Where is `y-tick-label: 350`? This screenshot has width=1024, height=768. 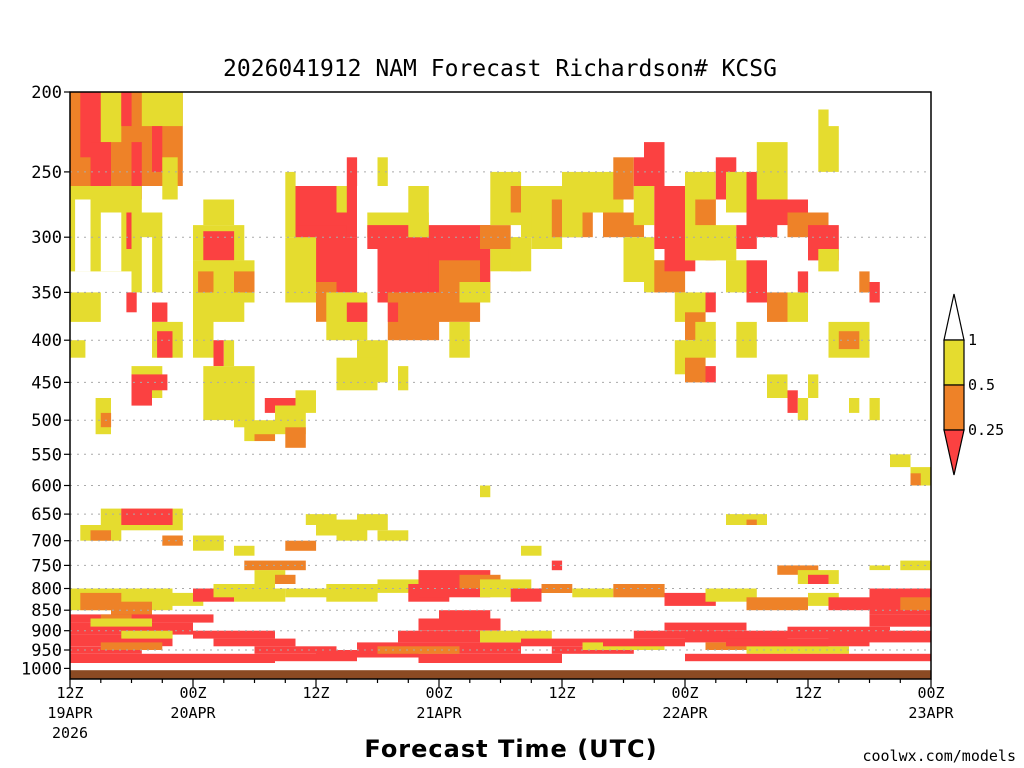
y-tick-label: 350 is located at coordinates (46, 293).